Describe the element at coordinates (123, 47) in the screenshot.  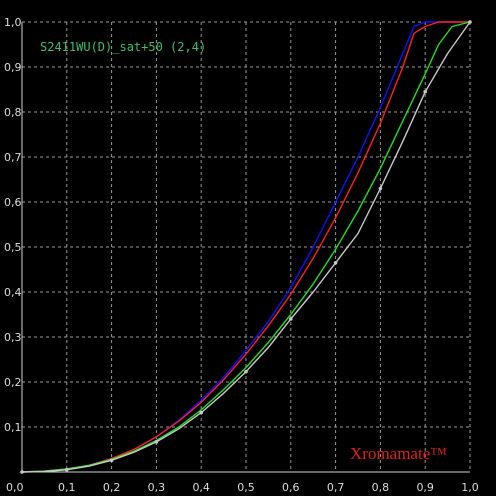
I see `chart-title: S2411WU(D)_sat+50 (2,4)` at that location.